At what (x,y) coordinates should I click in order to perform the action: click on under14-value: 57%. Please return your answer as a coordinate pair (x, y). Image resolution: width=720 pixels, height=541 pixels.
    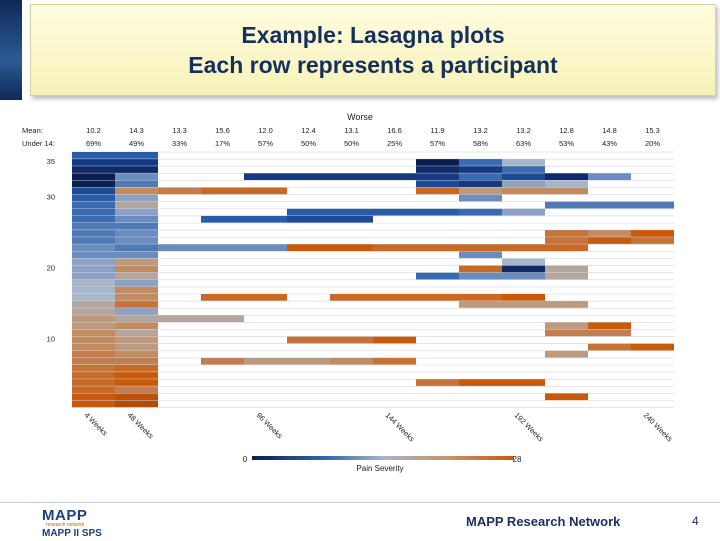
    Looking at the image, I should click on (437, 143).